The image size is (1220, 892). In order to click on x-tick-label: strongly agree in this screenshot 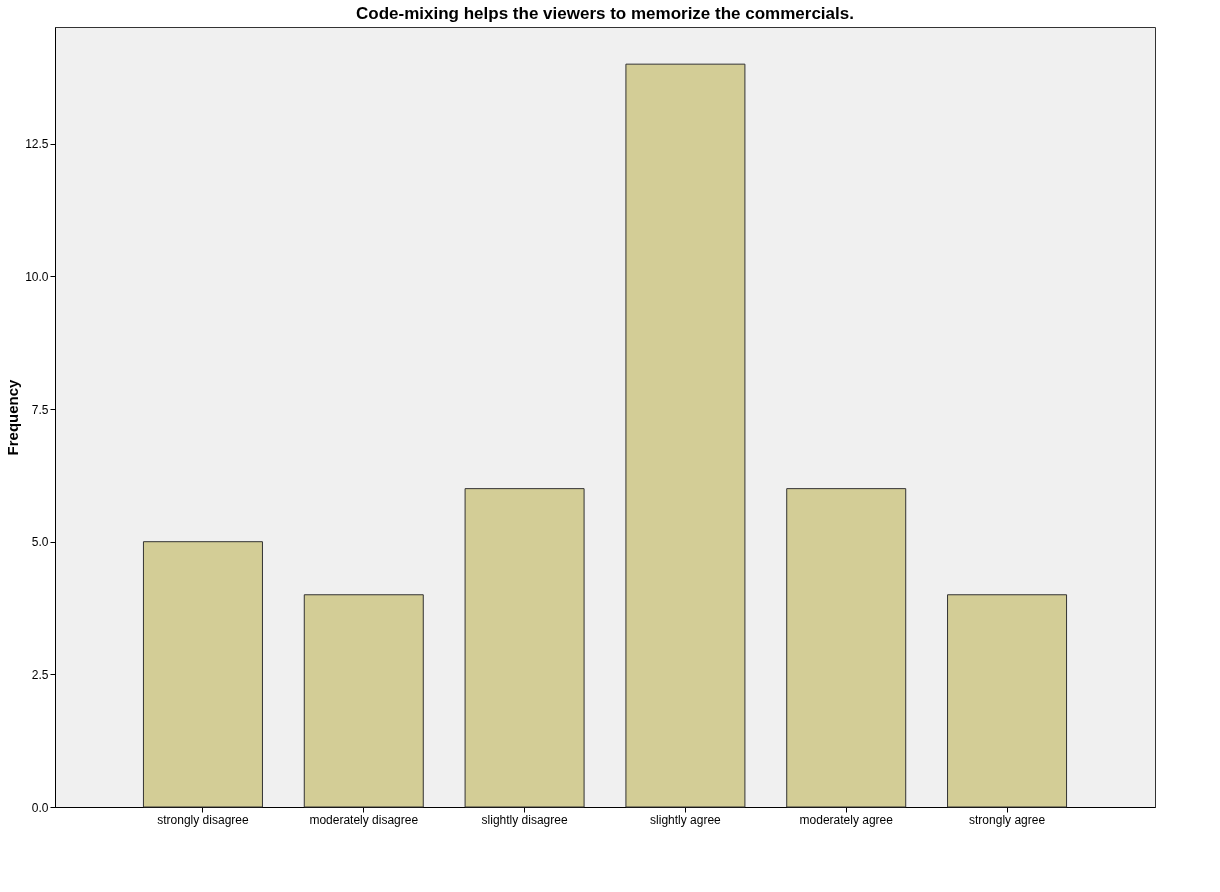, I will do `click(1007, 819)`.